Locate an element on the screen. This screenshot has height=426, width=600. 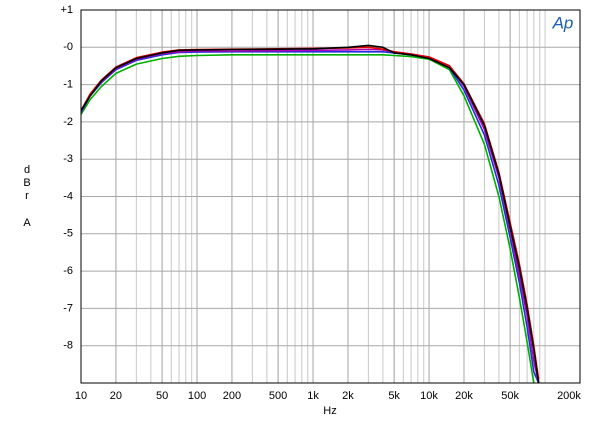
y-tick-label: +1 is located at coordinates (66, 10).